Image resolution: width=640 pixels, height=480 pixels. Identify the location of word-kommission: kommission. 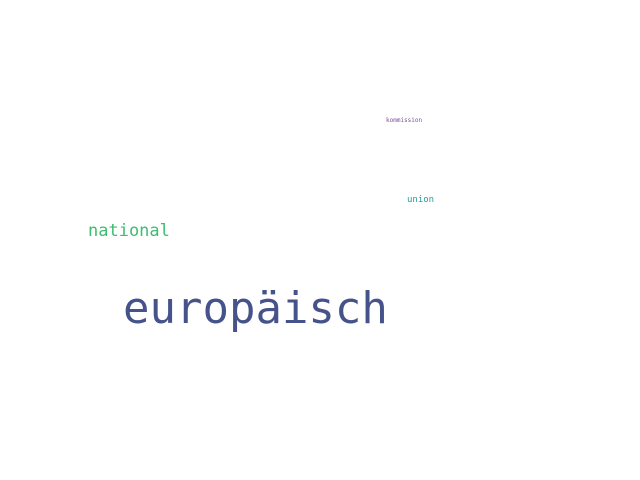
(404, 120).